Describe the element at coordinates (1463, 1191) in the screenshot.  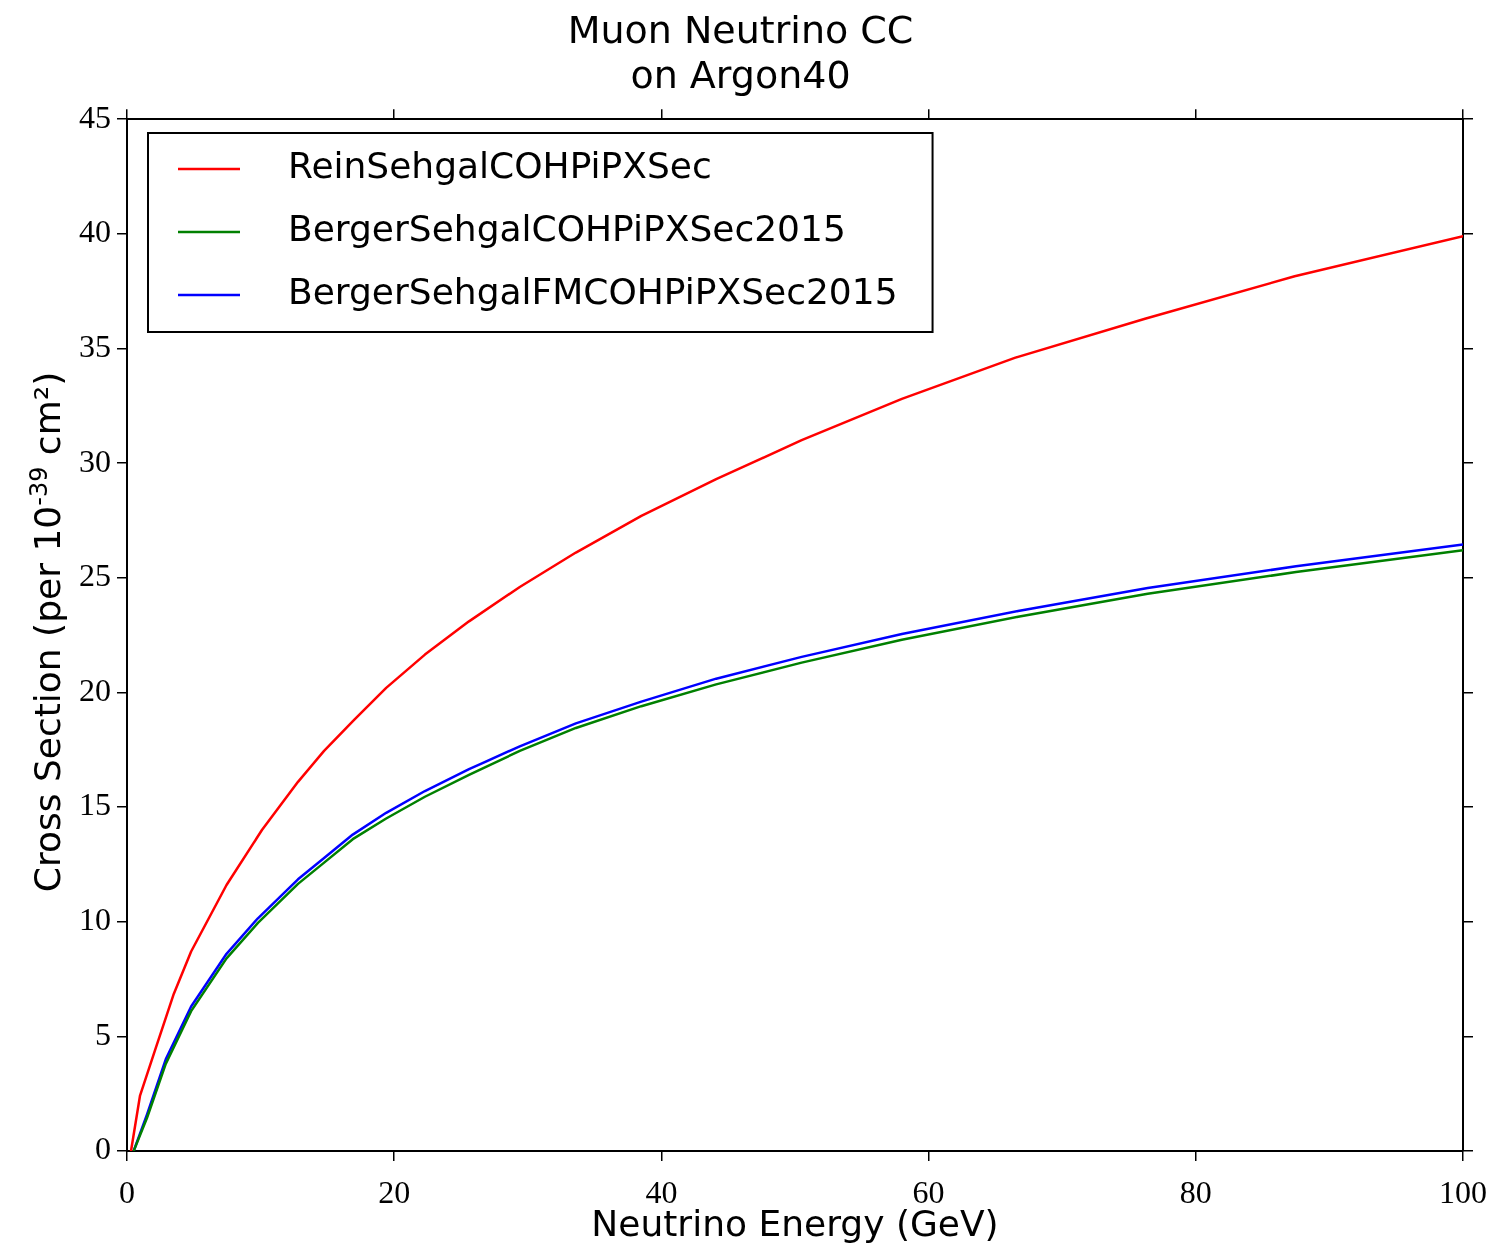
I see `x-tick-label: 100` at that location.